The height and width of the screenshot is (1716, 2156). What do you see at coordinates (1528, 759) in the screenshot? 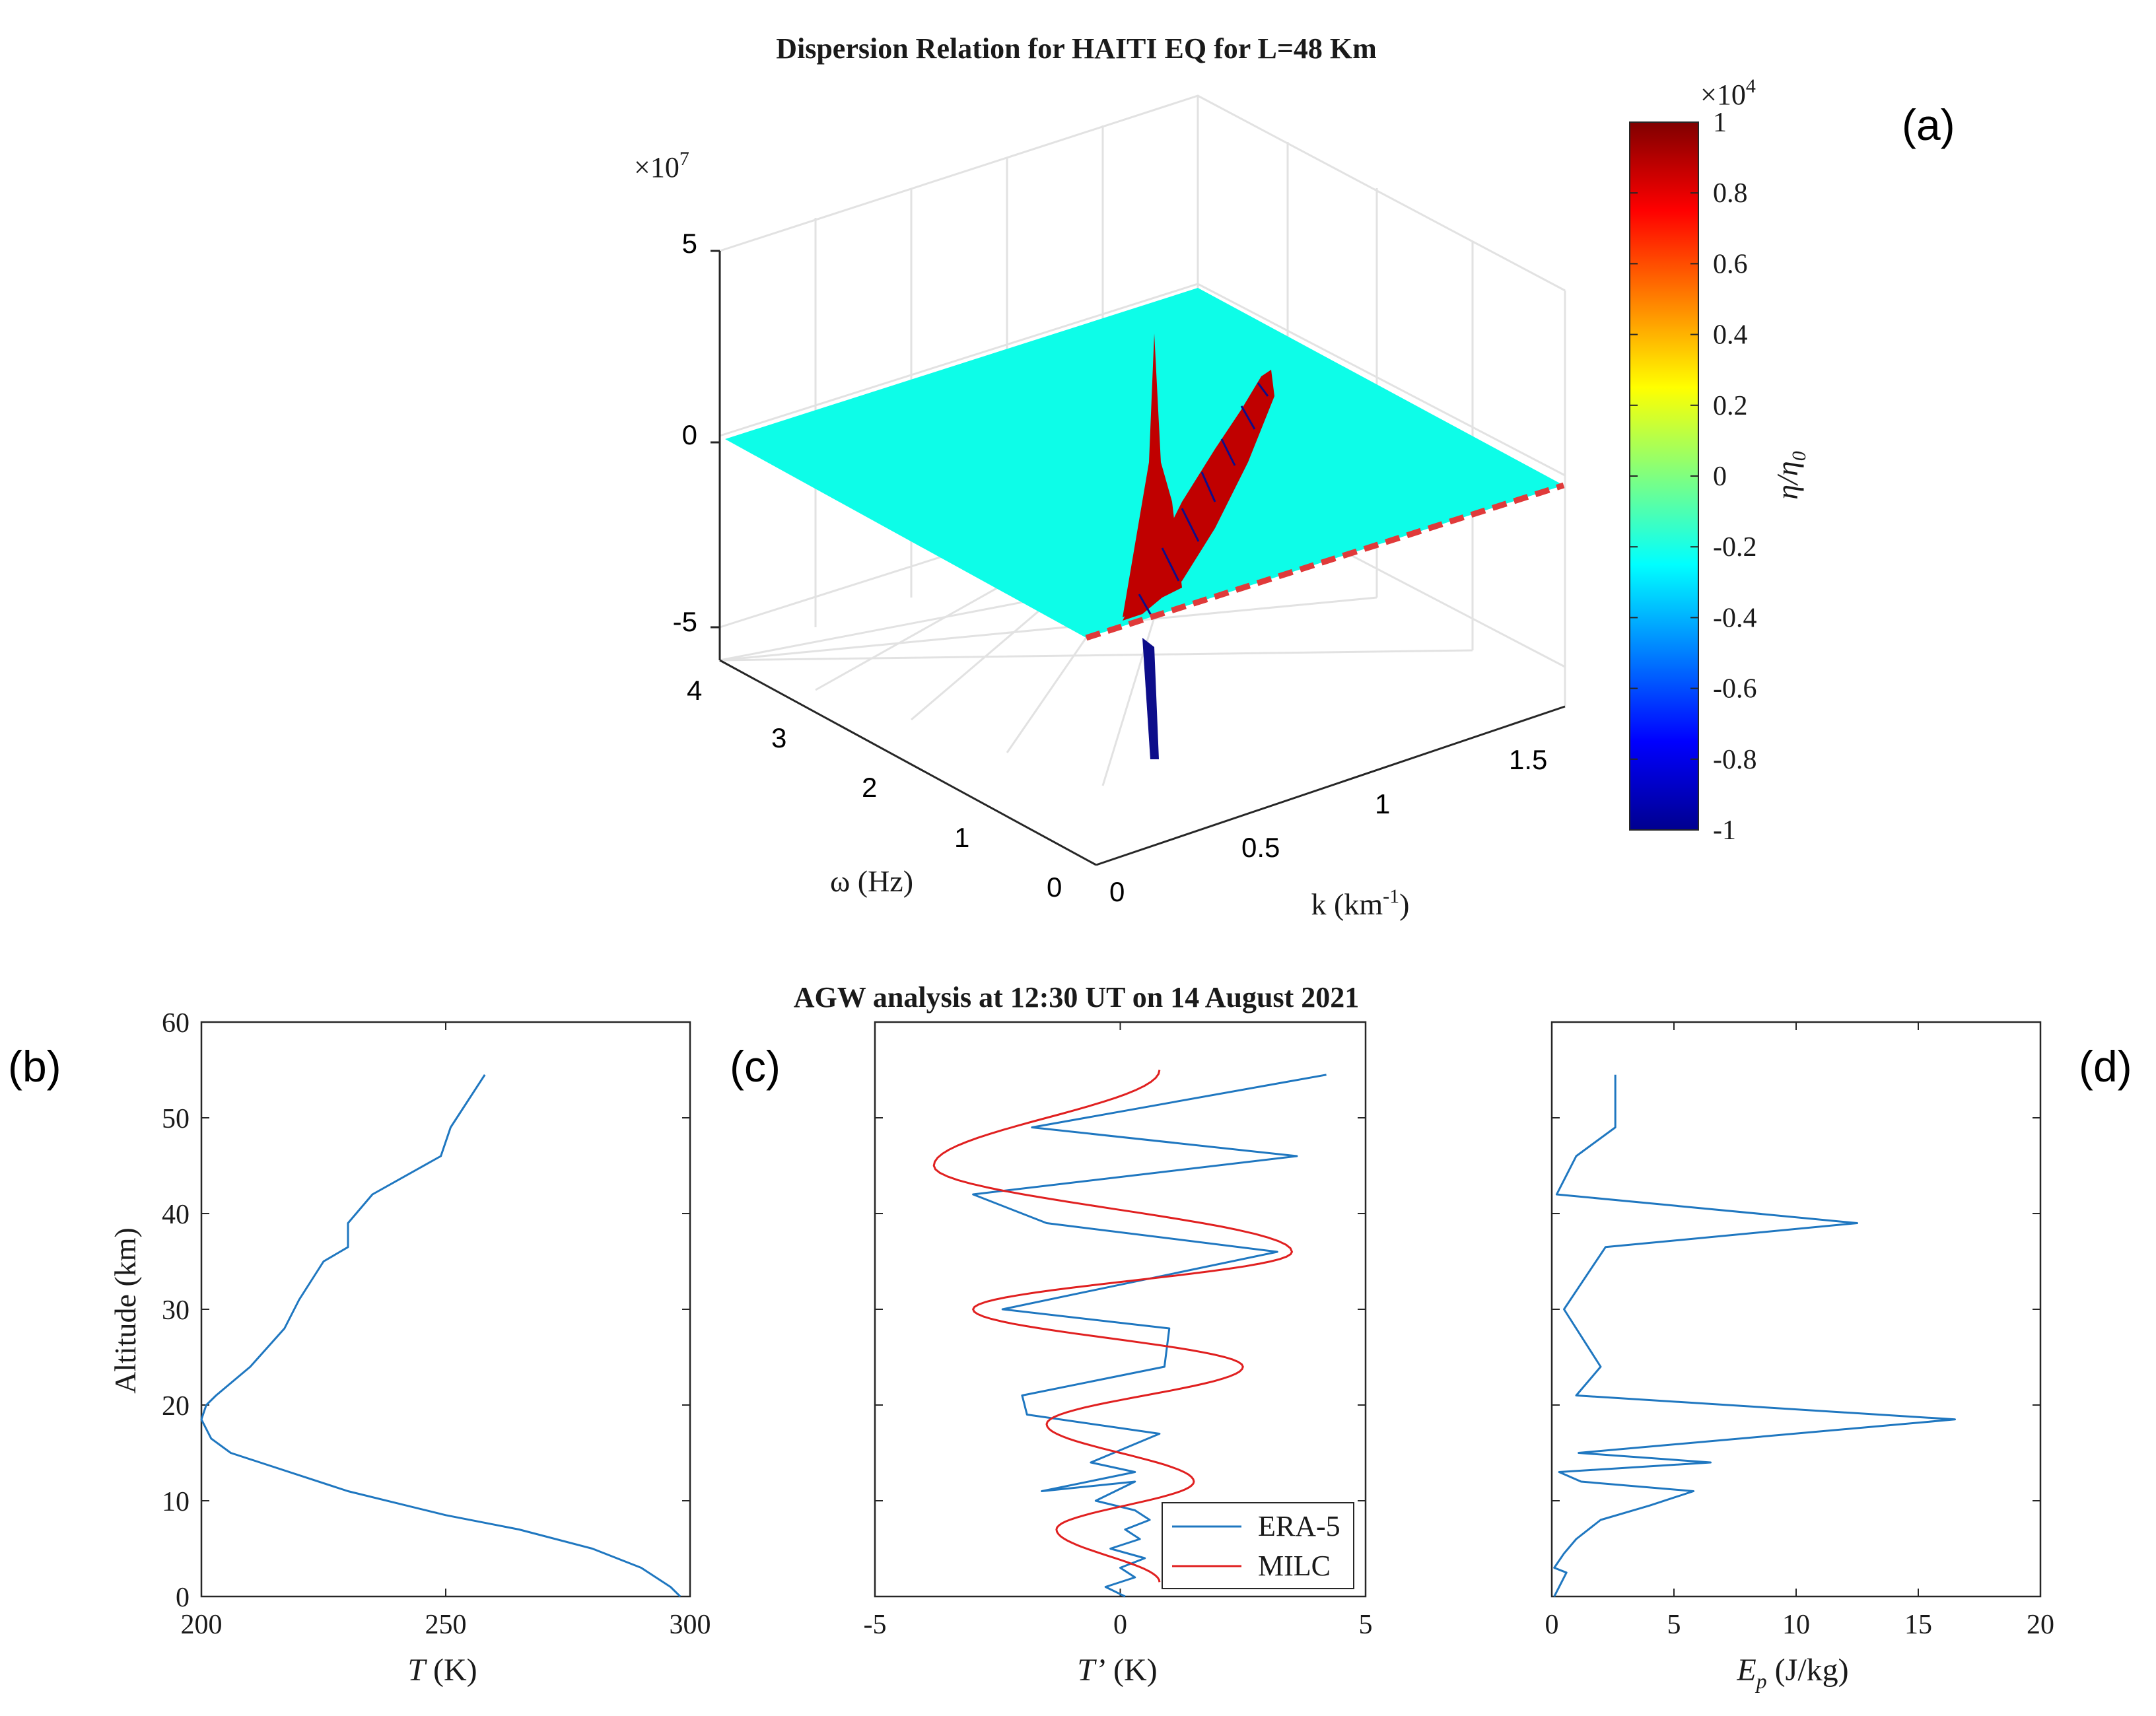
I see `k-tick-label: 1.5` at bounding box center [1528, 759].